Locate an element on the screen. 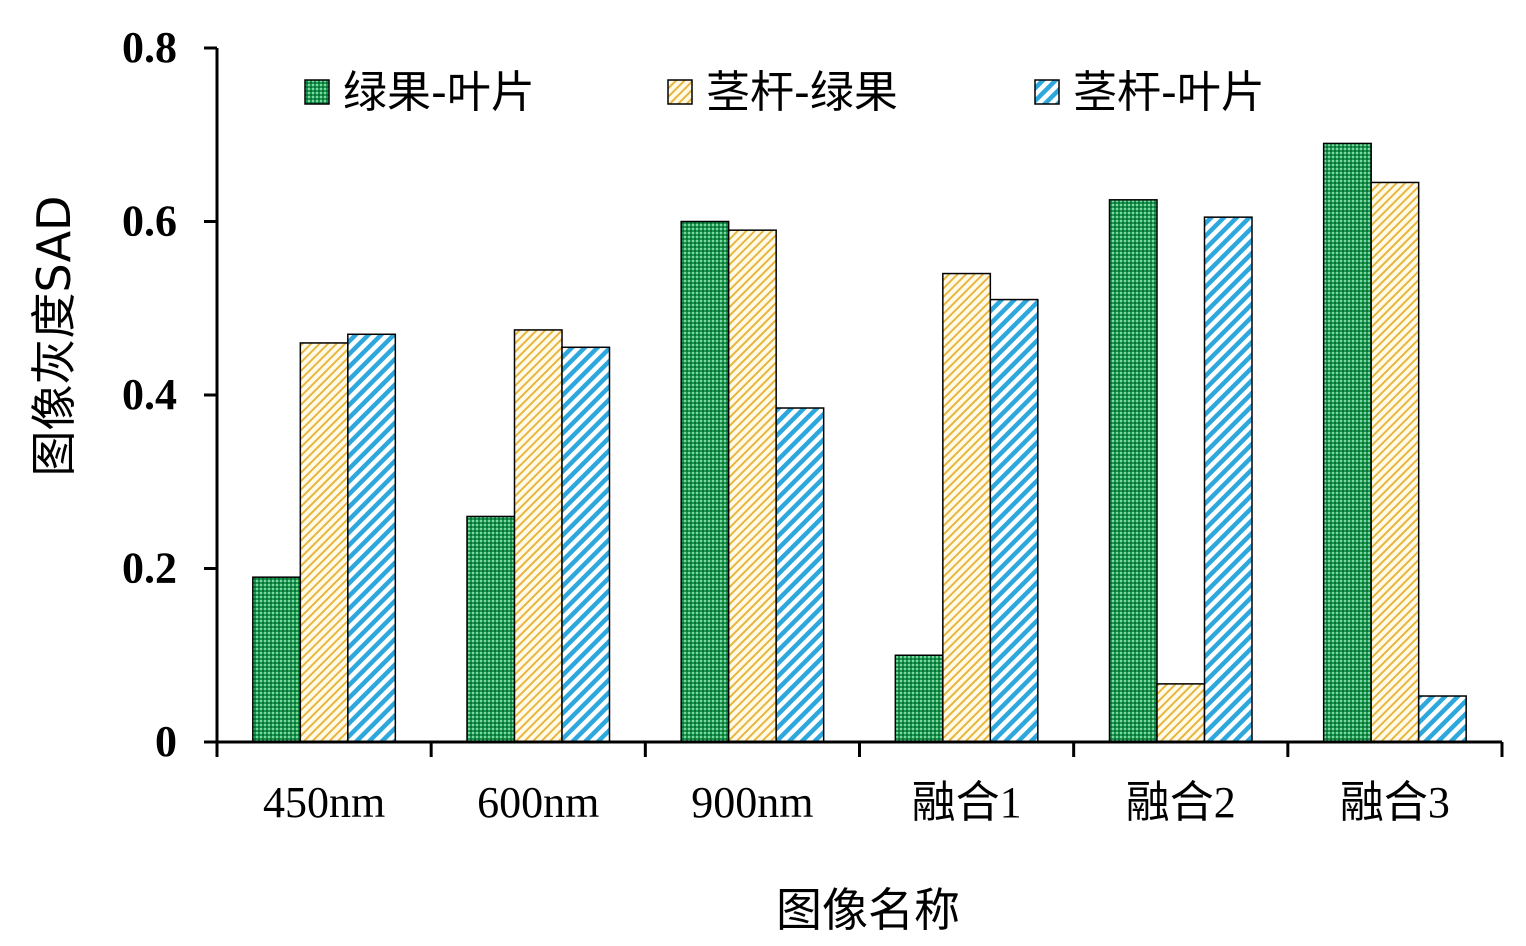  y-tick-label: 0.2 is located at coordinates (149, 568).